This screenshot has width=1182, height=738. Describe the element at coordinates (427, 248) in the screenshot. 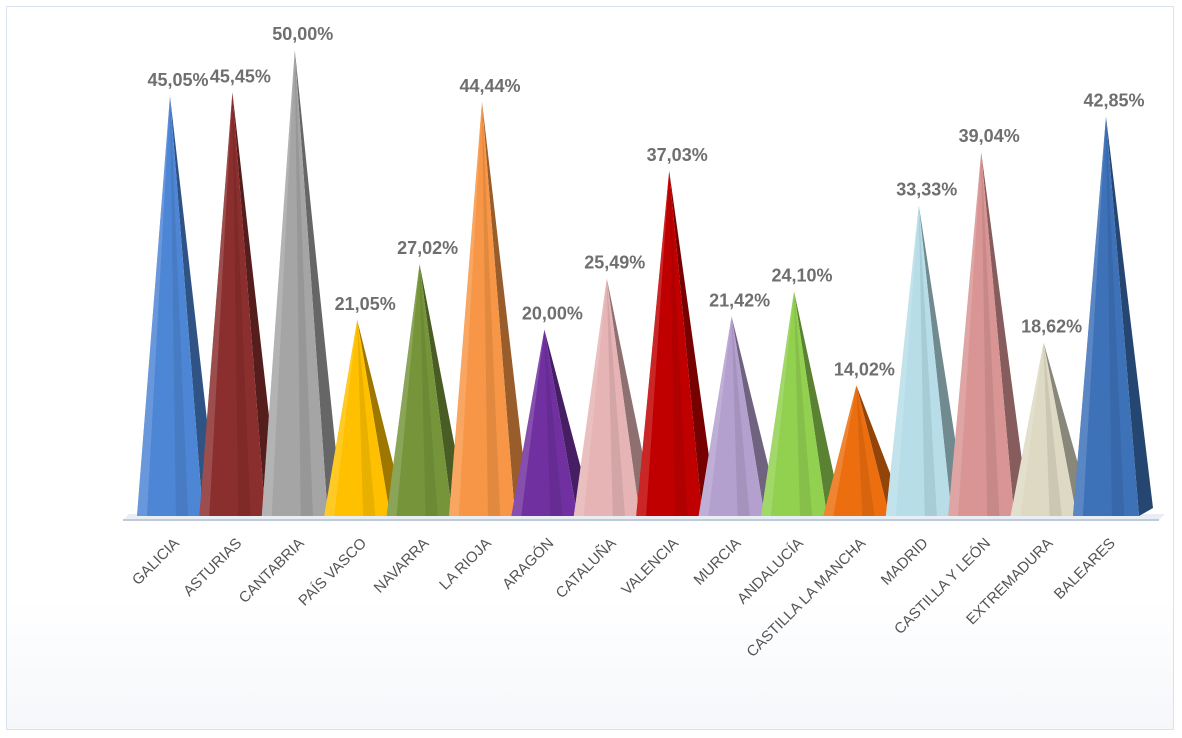

I see `value-label-navarra: 27,02%` at that location.